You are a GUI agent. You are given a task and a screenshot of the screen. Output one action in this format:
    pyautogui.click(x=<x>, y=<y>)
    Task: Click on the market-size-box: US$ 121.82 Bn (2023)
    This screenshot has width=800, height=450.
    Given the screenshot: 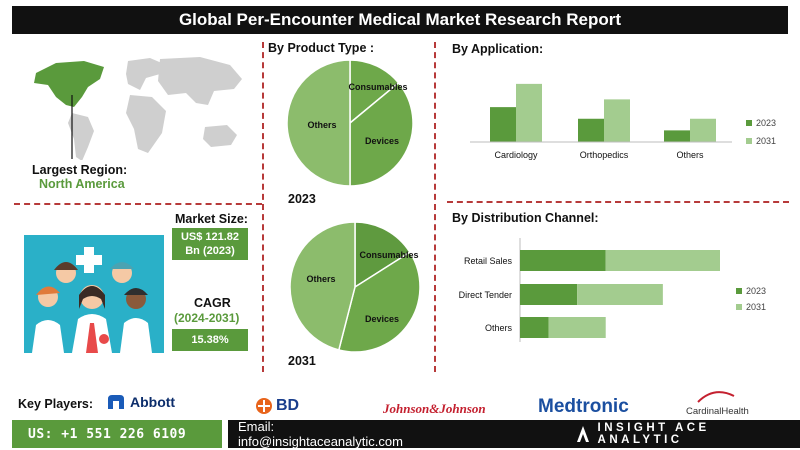 What is the action you would take?
    pyautogui.click(x=210, y=244)
    